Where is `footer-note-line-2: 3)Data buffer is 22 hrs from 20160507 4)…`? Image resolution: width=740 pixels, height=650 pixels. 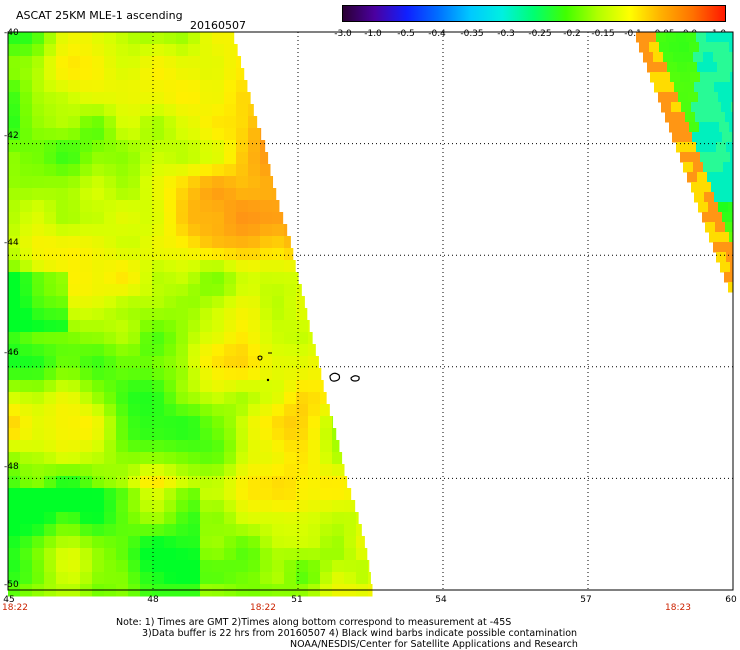 footer-note-line-2: 3)Data buffer is 22 hrs from 20160507 4)… is located at coordinates (360, 633).